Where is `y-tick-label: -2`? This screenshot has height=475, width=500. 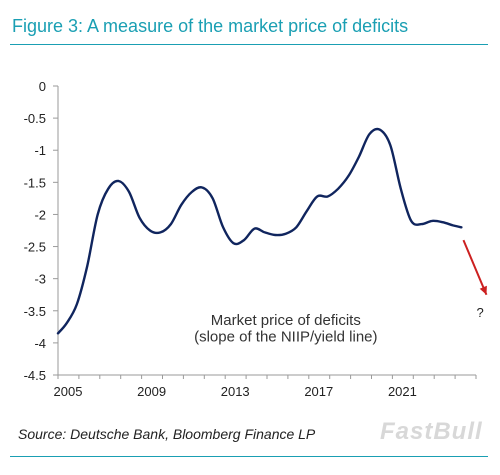
y-tick-label: -2 is located at coordinates (40, 214).